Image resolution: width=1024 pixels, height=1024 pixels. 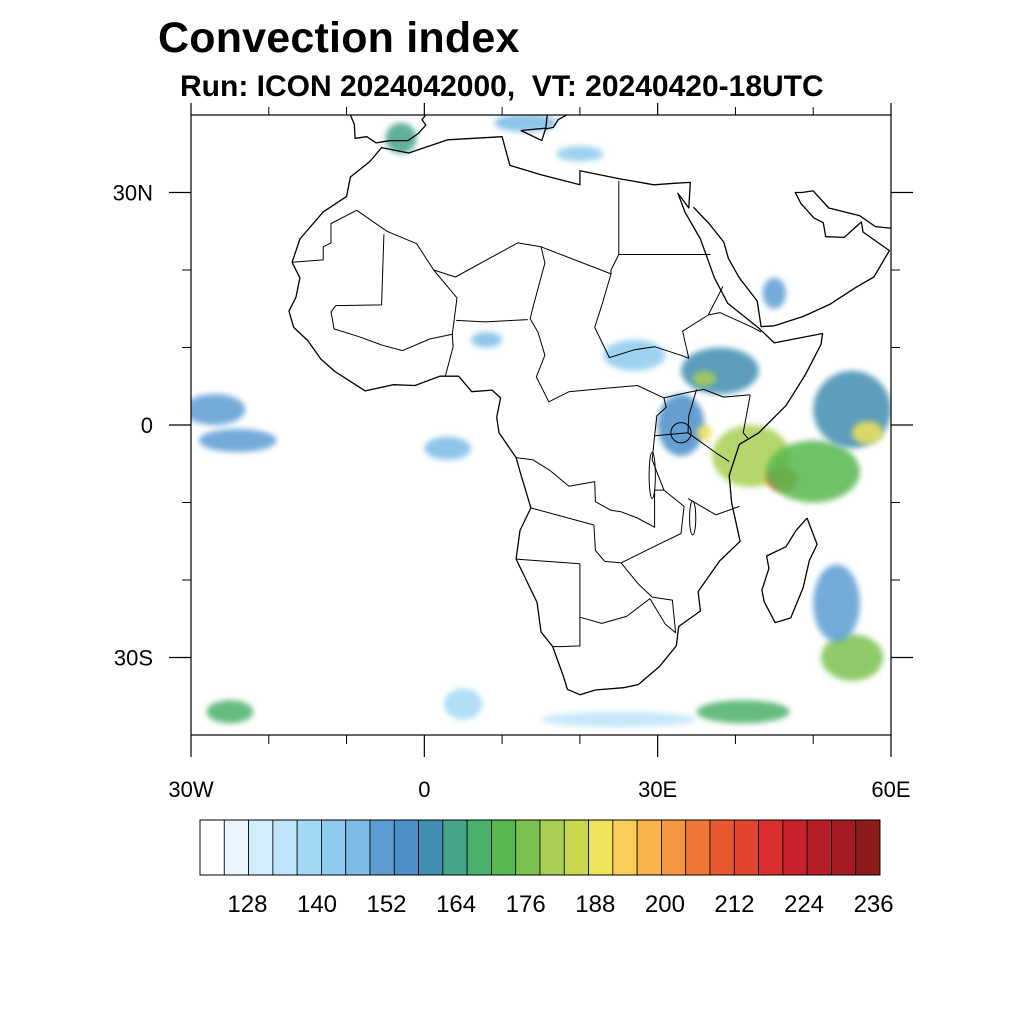 What do you see at coordinates (247, 904) in the screenshot?
I see `colorbar-label: 128` at bounding box center [247, 904].